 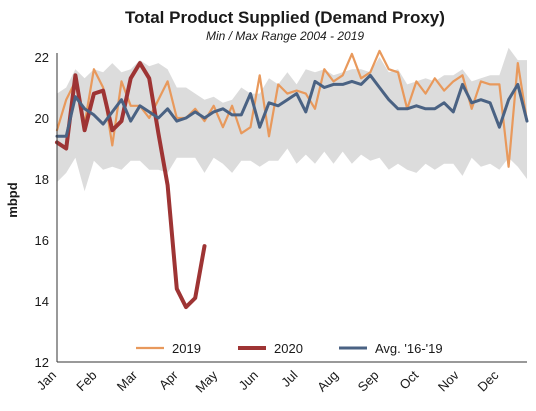 I want to click on y-tick-label: 18, so click(x=42, y=179).